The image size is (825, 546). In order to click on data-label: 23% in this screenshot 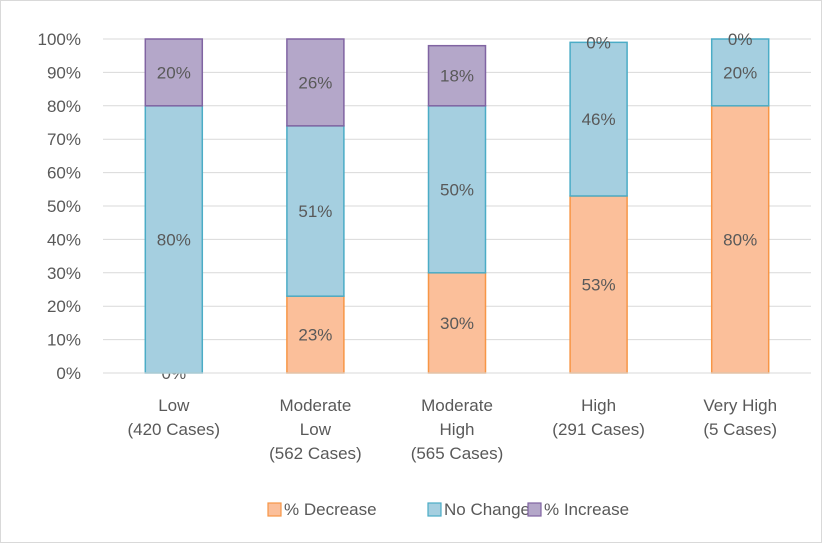, I will do `click(315, 335)`.